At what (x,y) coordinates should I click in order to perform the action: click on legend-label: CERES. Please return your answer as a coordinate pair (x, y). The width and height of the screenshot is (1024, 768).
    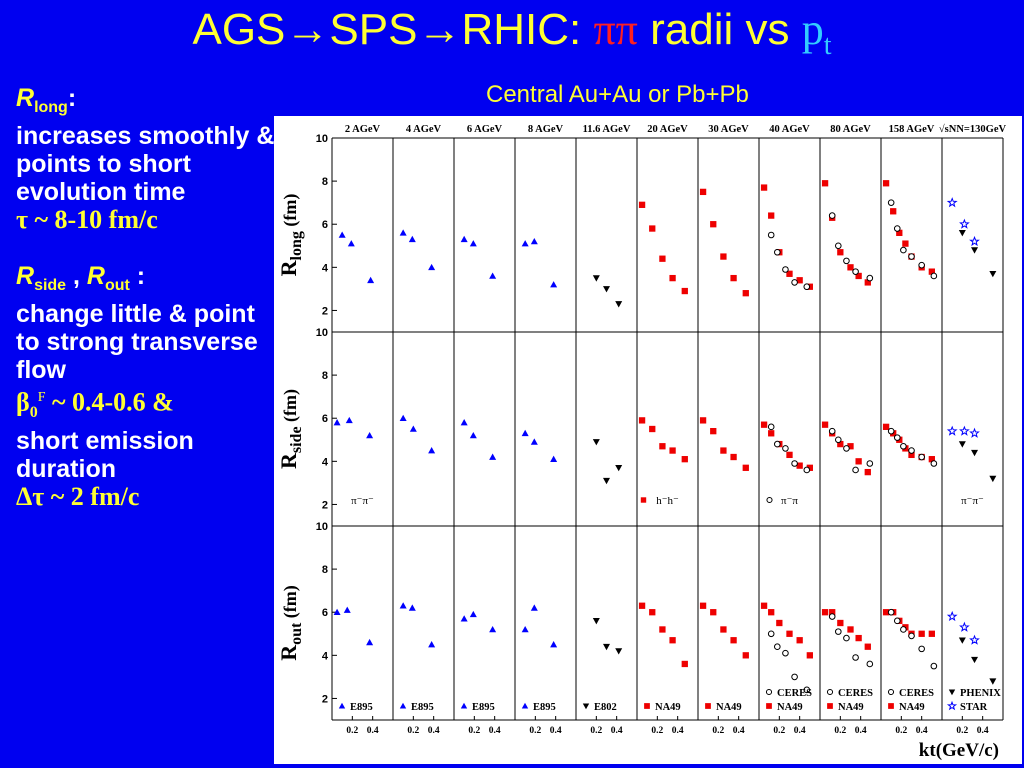
    Looking at the image, I should click on (916, 693).